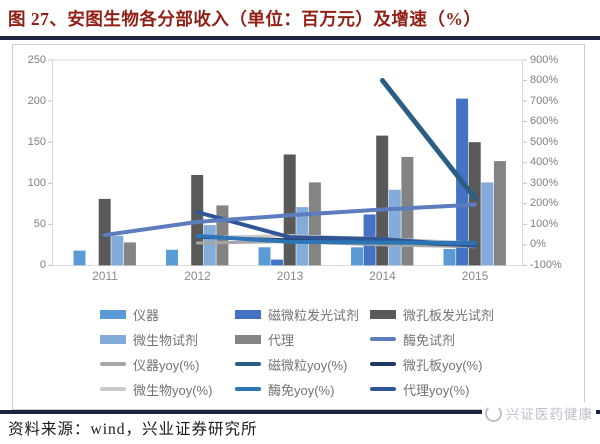  Describe the element at coordinates (133, 429) in the screenshot. I see `source-attribution: 资料来源：wind，兴业证券研究所` at that location.